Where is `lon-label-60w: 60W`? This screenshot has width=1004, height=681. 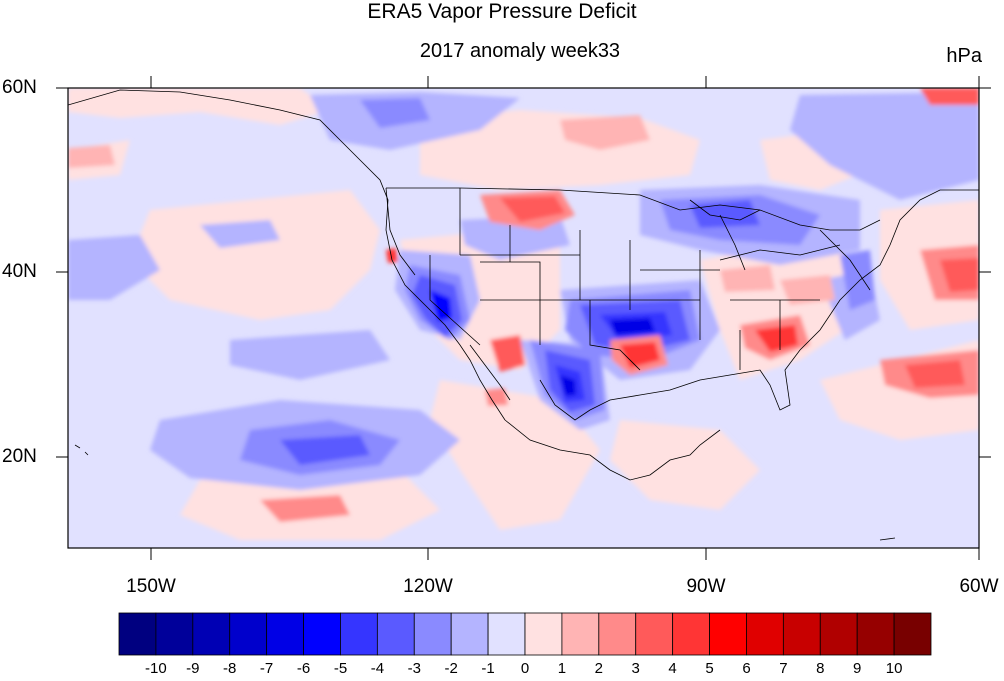
lon-label-60w: 60W is located at coordinates (979, 586).